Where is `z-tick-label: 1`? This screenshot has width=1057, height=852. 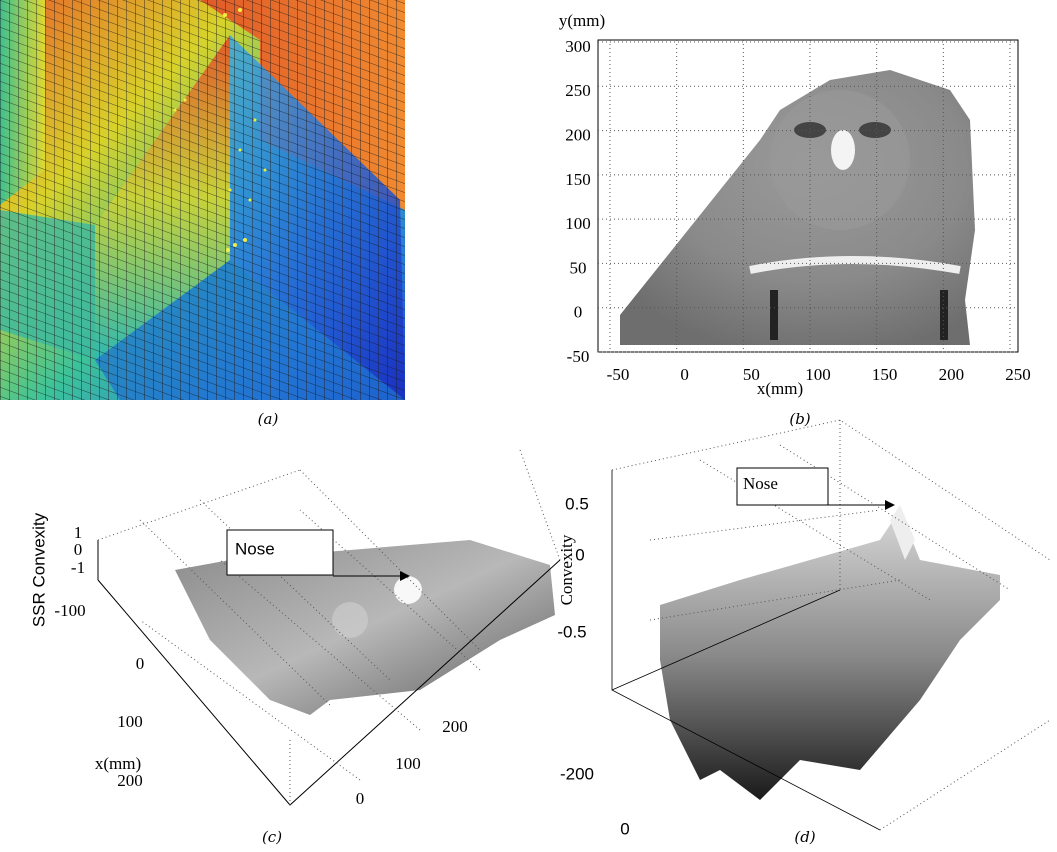 z-tick-label: 1 is located at coordinates (78, 532).